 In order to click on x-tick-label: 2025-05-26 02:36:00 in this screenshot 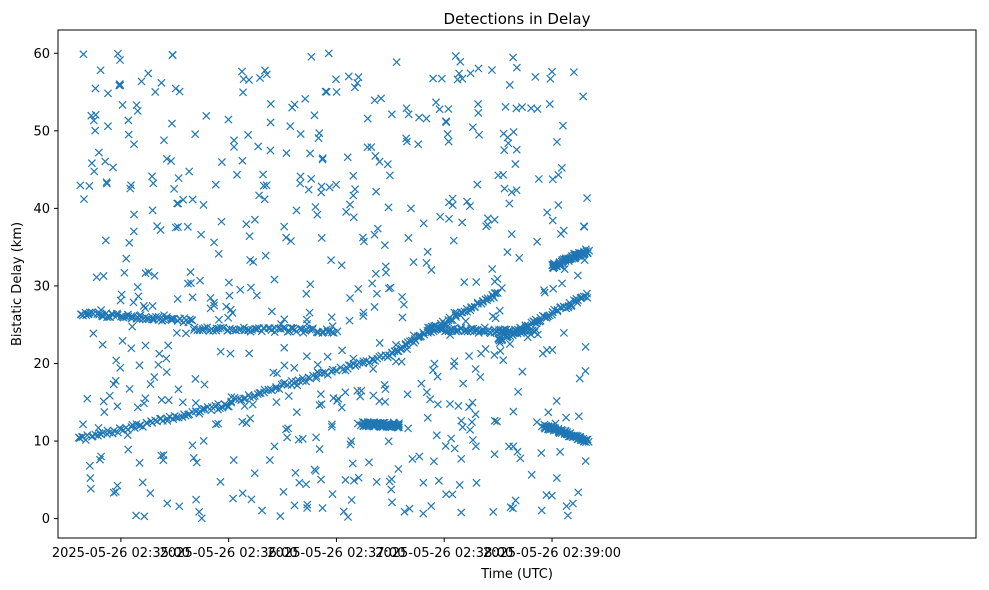, I will do `click(229, 553)`.